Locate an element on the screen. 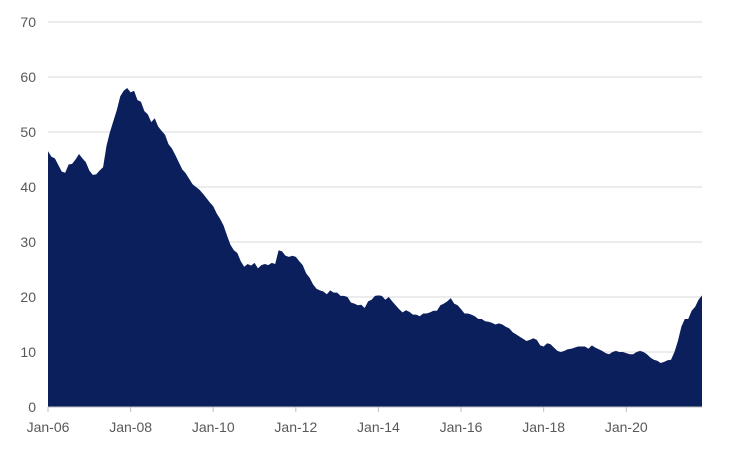 Image resolution: width=750 pixels, height=450 pixels. y-tick-label-20: 20 is located at coordinates (28, 297).